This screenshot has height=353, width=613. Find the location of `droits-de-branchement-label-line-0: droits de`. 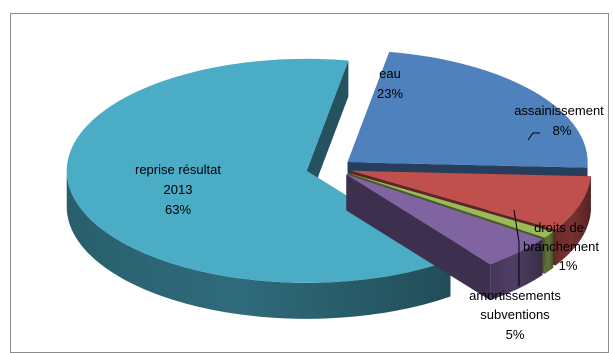

droits-de-branchement-label-line-0: droits de is located at coordinates (559, 227).